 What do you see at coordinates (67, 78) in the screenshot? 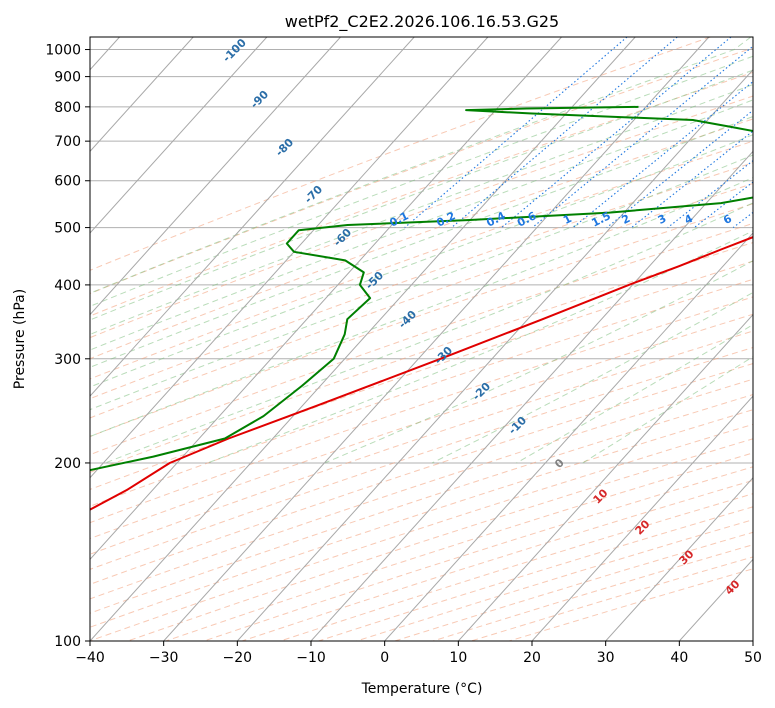
I see `y-tick-label: 900` at bounding box center [67, 78].